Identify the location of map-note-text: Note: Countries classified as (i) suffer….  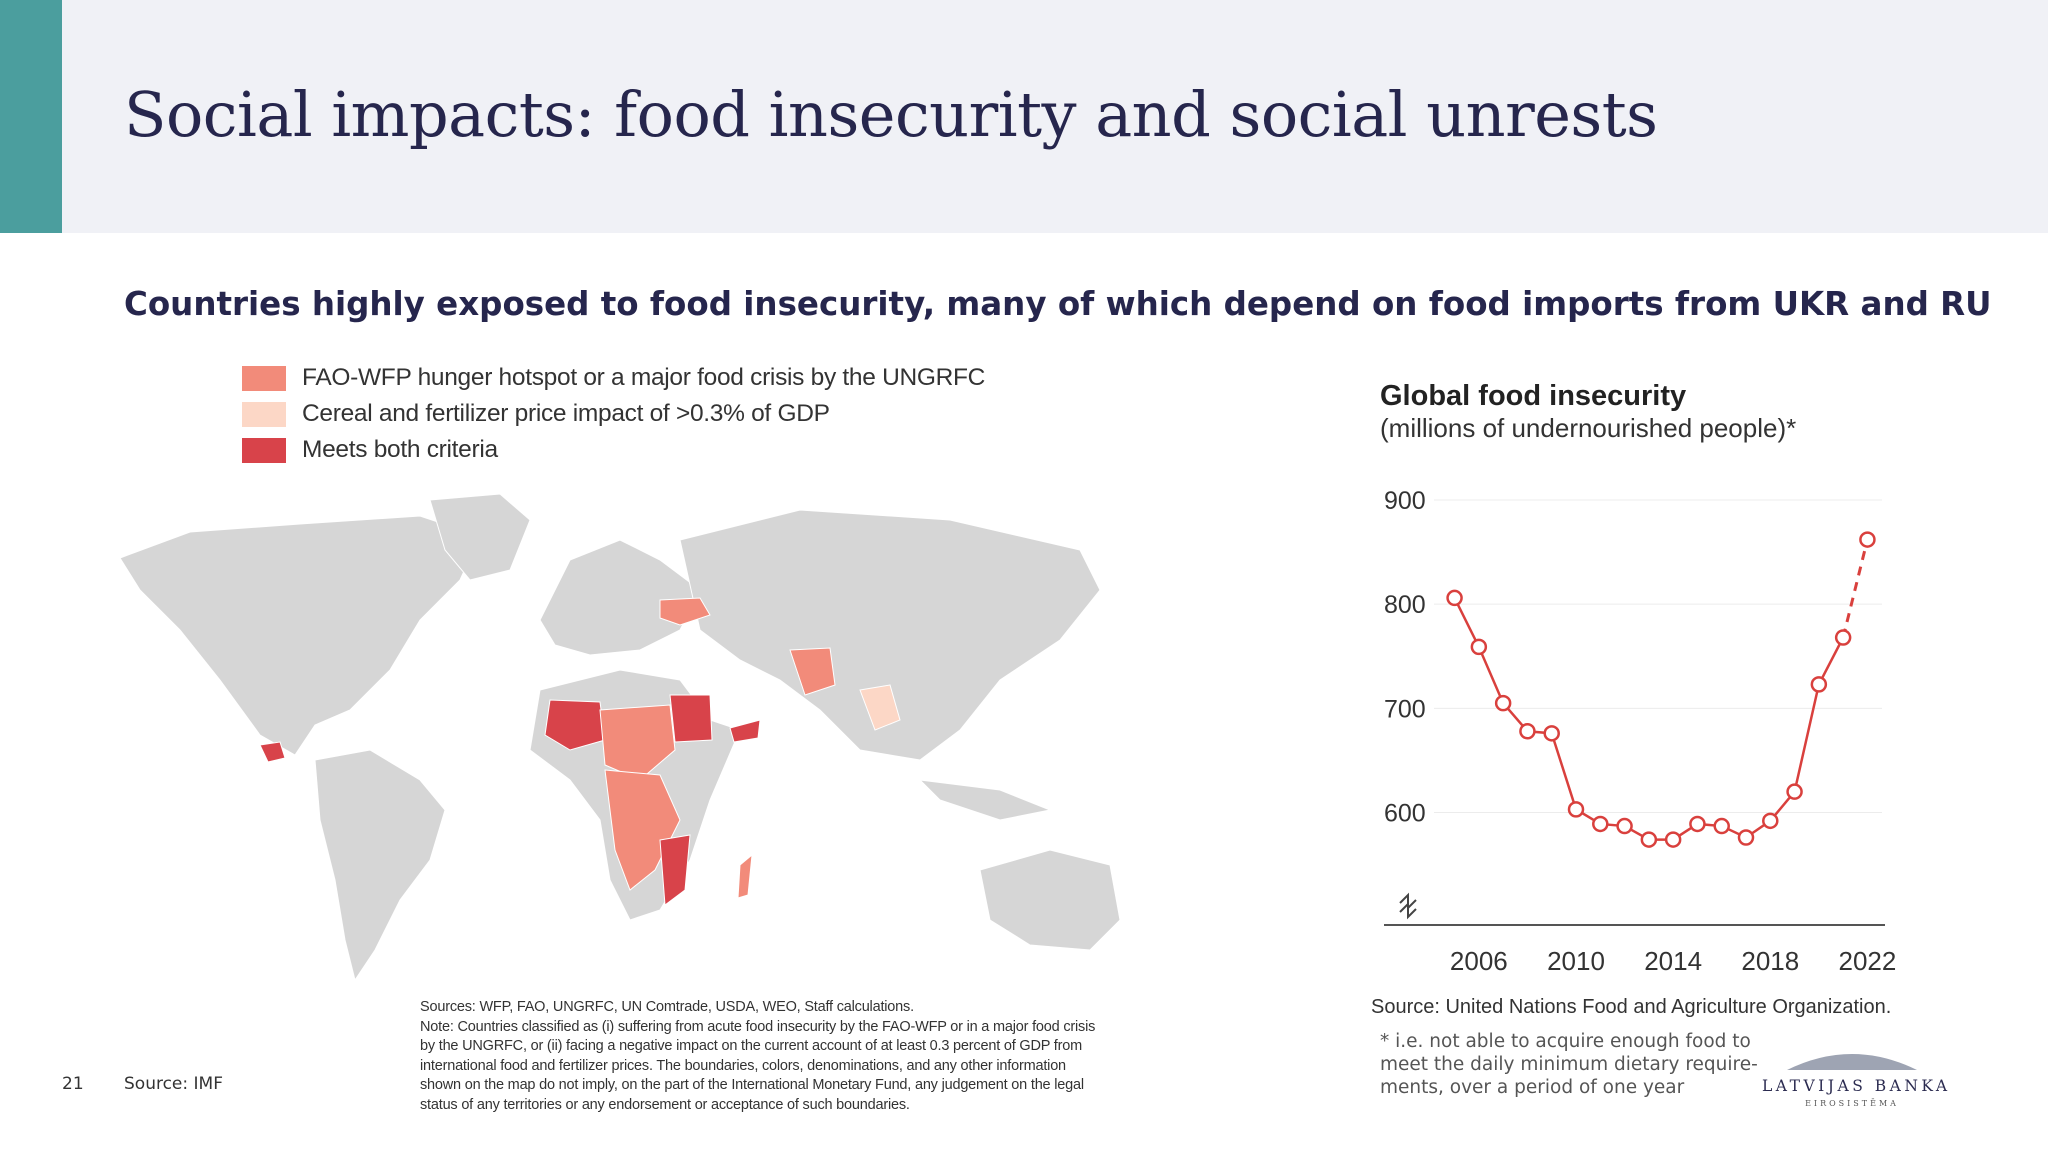
(758, 1065).